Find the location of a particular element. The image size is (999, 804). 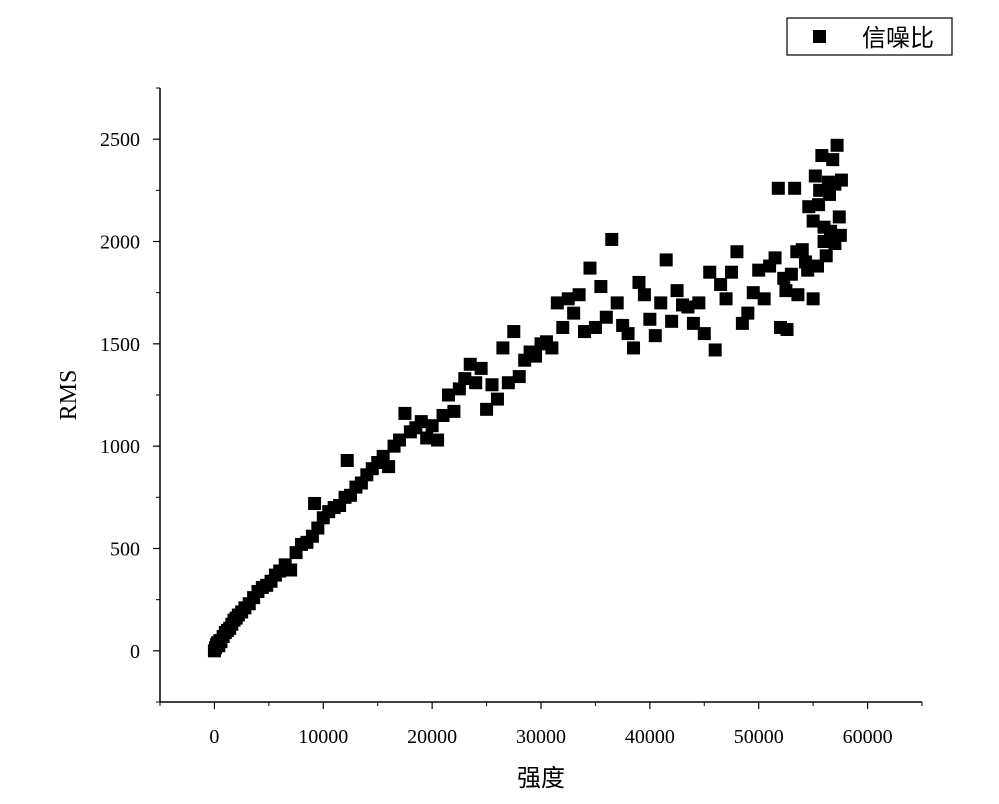

x-tick-label: 60000 is located at coordinates (868, 737).